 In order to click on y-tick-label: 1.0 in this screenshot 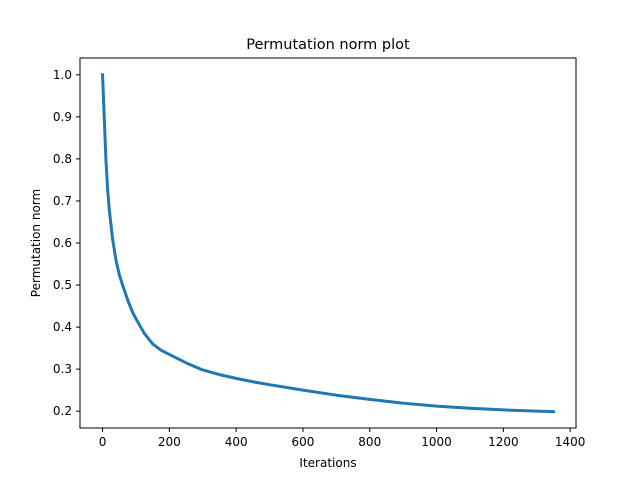, I will do `click(62, 75)`.